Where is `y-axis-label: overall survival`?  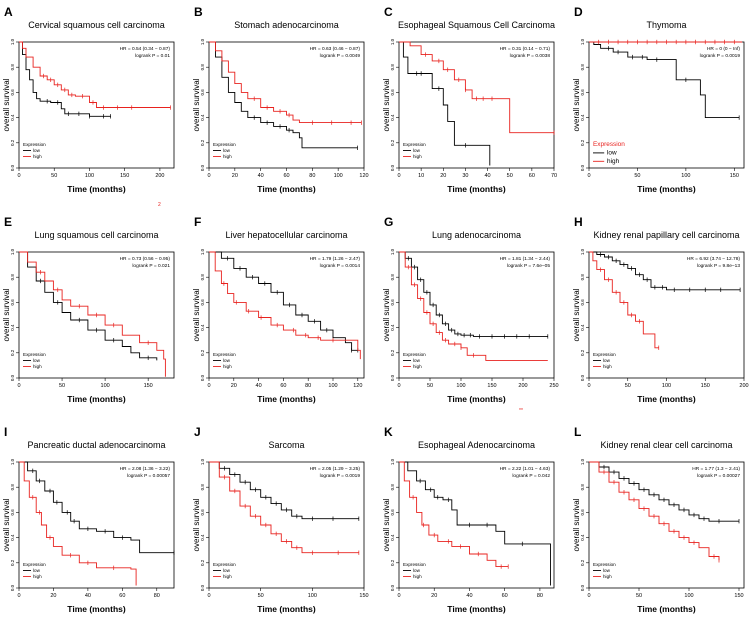 y-axis-label: overall survival is located at coordinates (576, 104).